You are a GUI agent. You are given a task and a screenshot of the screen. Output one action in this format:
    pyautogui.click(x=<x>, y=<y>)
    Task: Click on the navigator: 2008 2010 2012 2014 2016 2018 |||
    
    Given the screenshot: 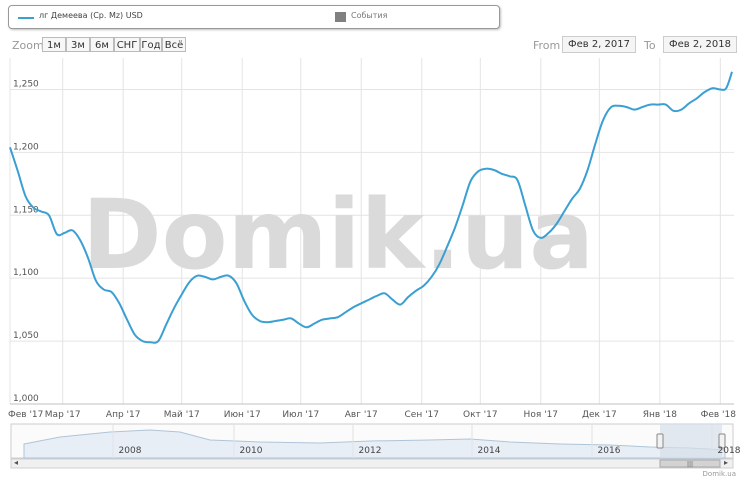 What is the action you would take?
    pyautogui.click(x=375, y=446)
    